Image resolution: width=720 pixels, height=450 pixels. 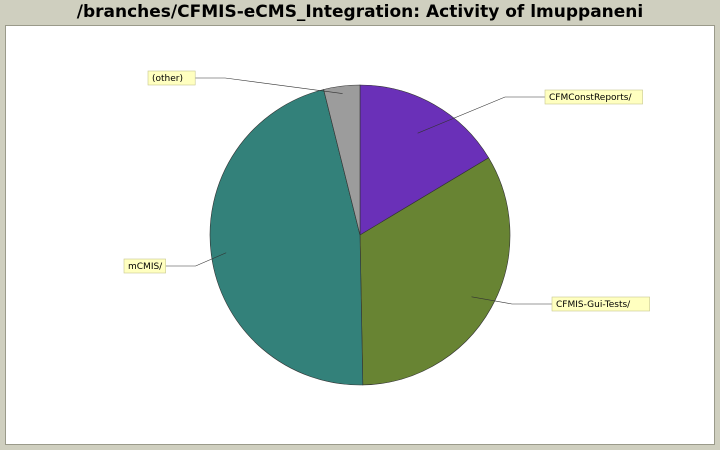 I want to click on slice-label-3: (other), so click(x=167, y=79).